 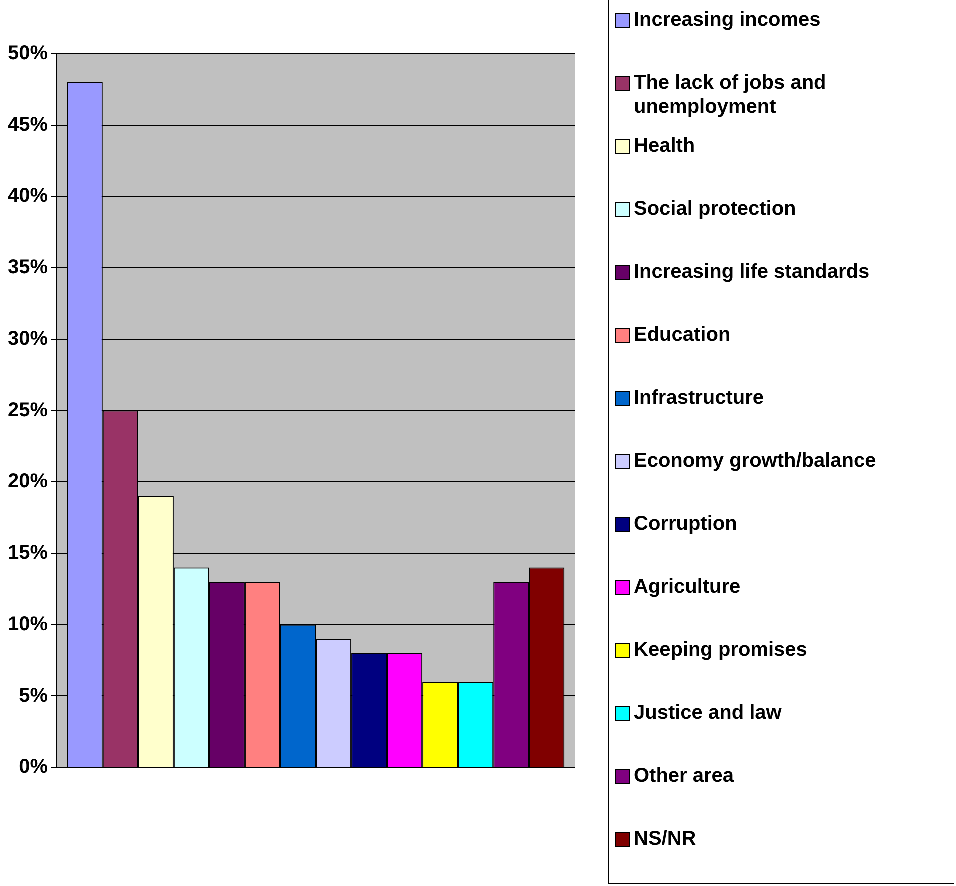 I want to click on y-tick-label: 5%, so click(x=33, y=695).